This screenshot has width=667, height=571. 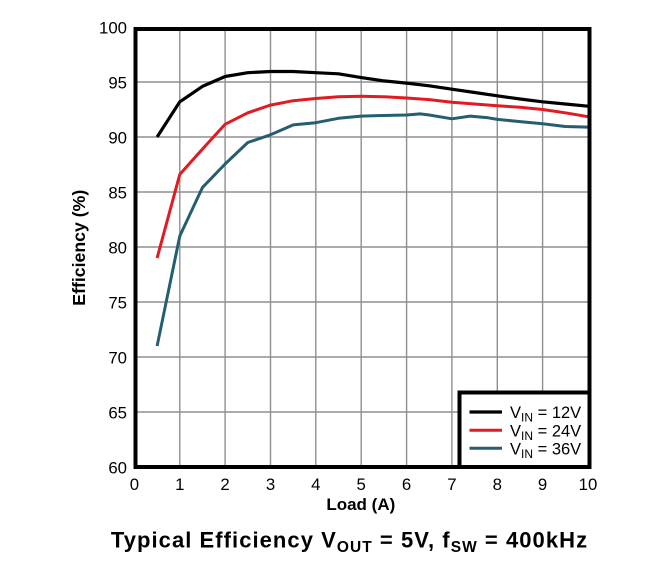 What do you see at coordinates (406, 484) in the screenshot?
I see `svg-text: 6` at bounding box center [406, 484].